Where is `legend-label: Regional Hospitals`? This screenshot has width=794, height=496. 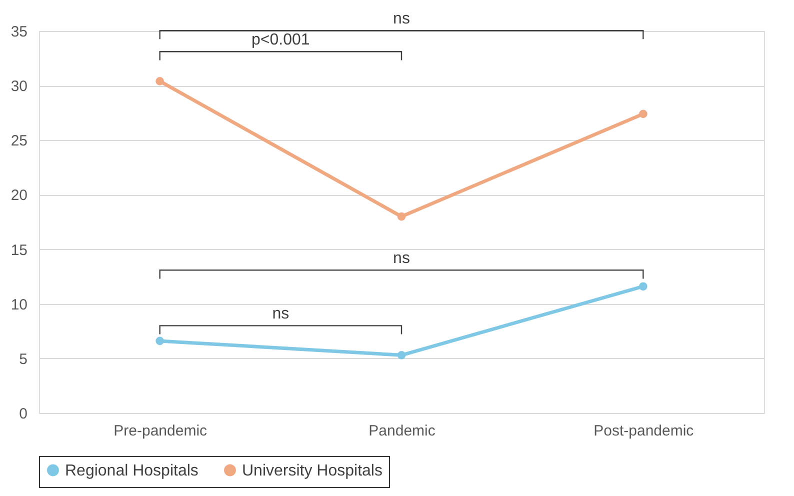 legend-label: Regional Hospitals is located at coordinates (131, 471).